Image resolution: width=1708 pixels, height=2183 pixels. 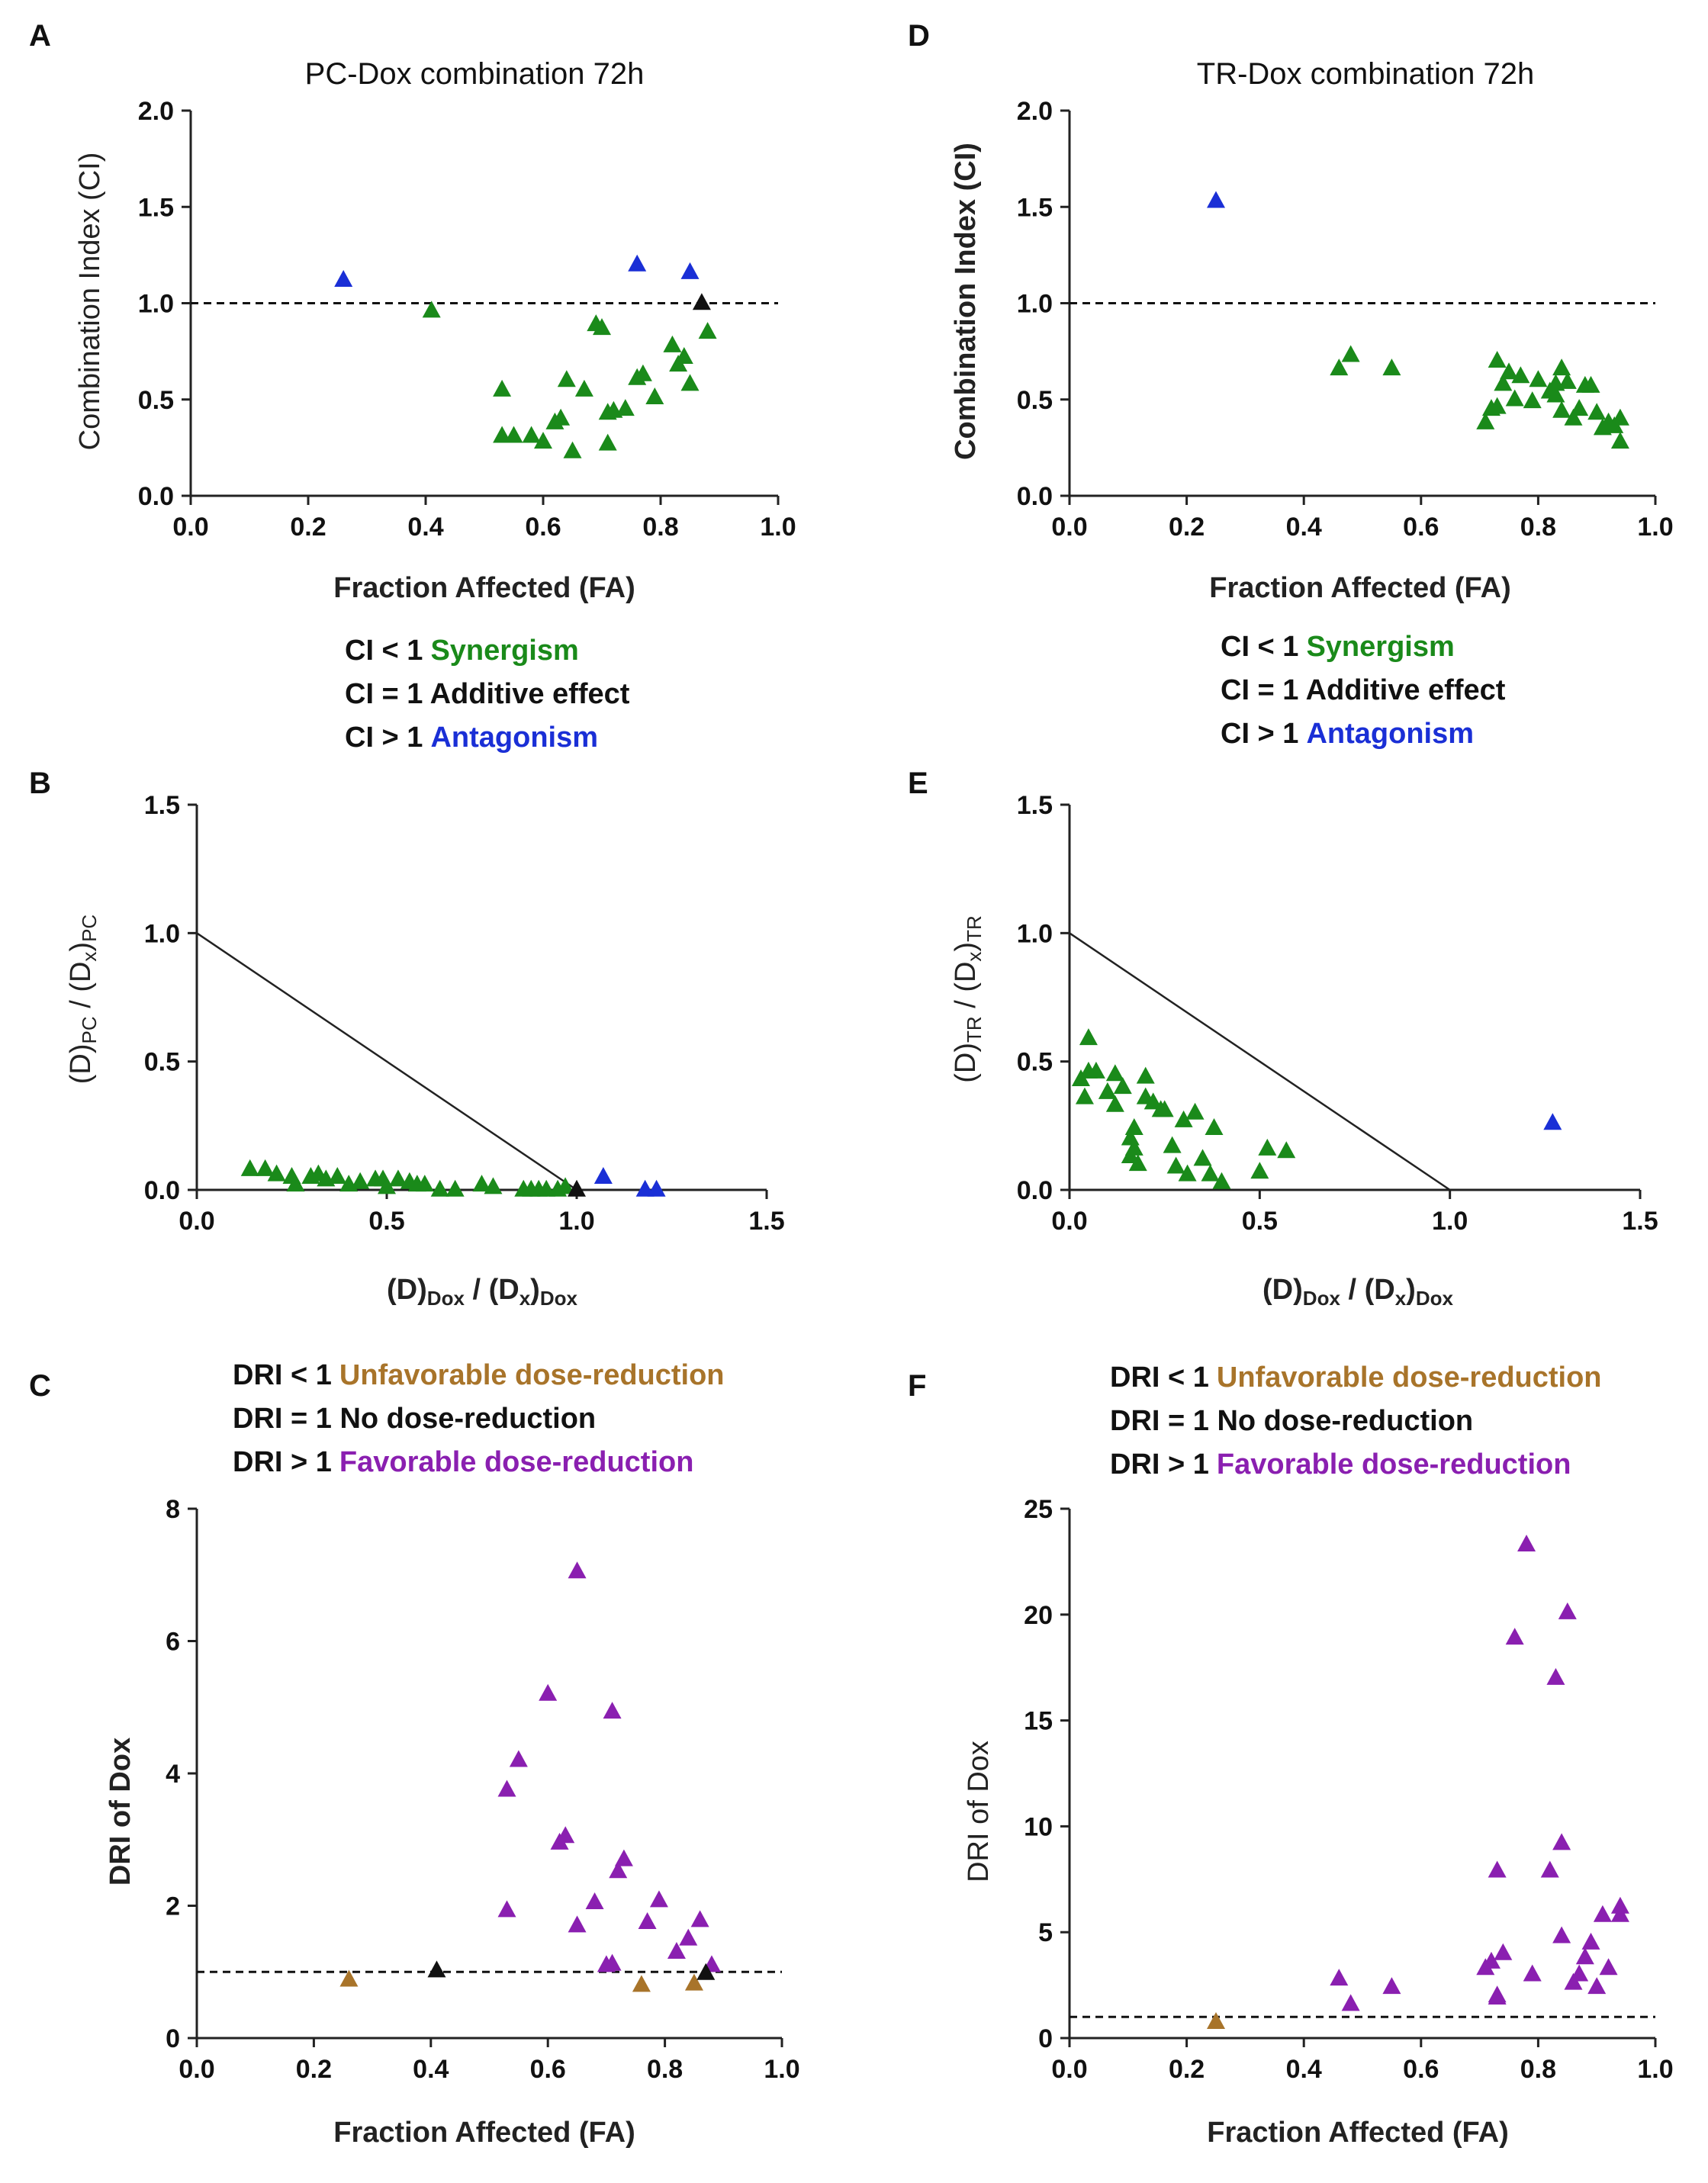 I want to click on y-axis-title-b-p3: ), so click(x=81, y=947).